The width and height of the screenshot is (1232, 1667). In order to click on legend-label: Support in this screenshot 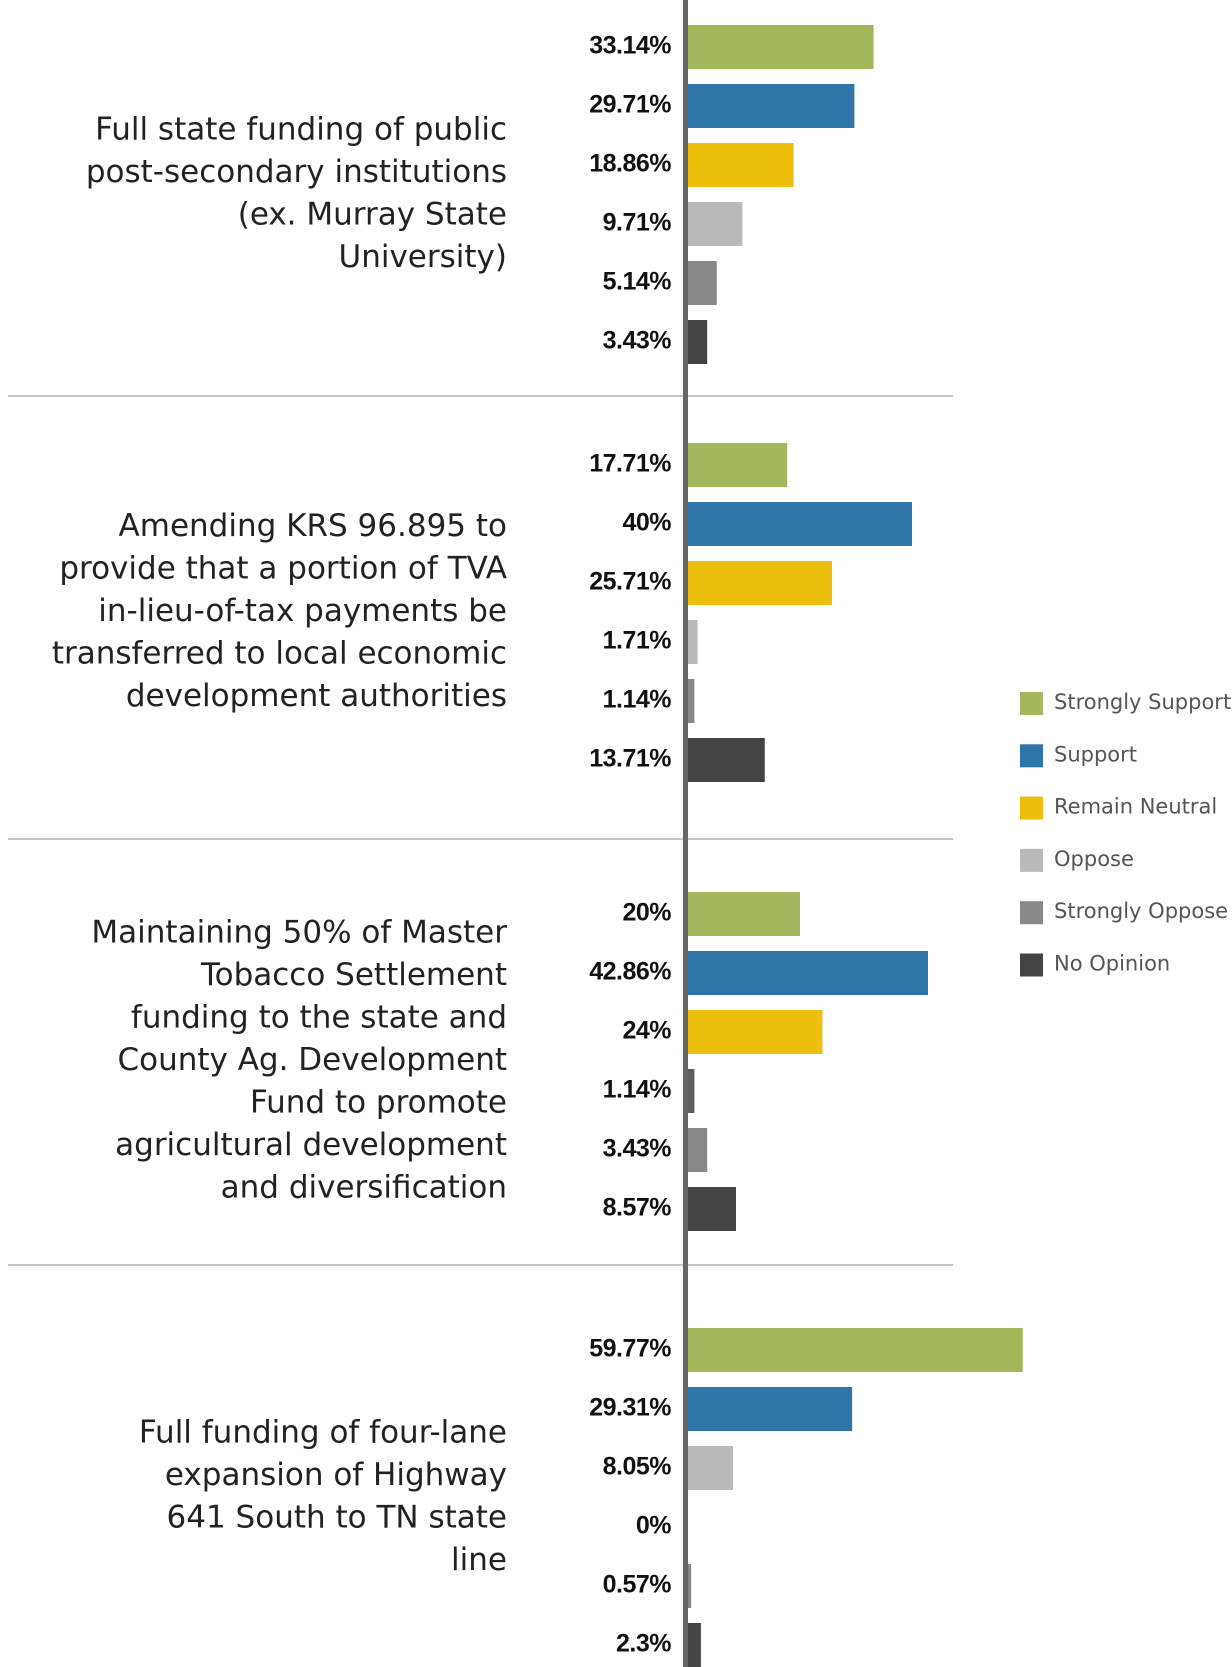, I will do `click(1095, 754)`.